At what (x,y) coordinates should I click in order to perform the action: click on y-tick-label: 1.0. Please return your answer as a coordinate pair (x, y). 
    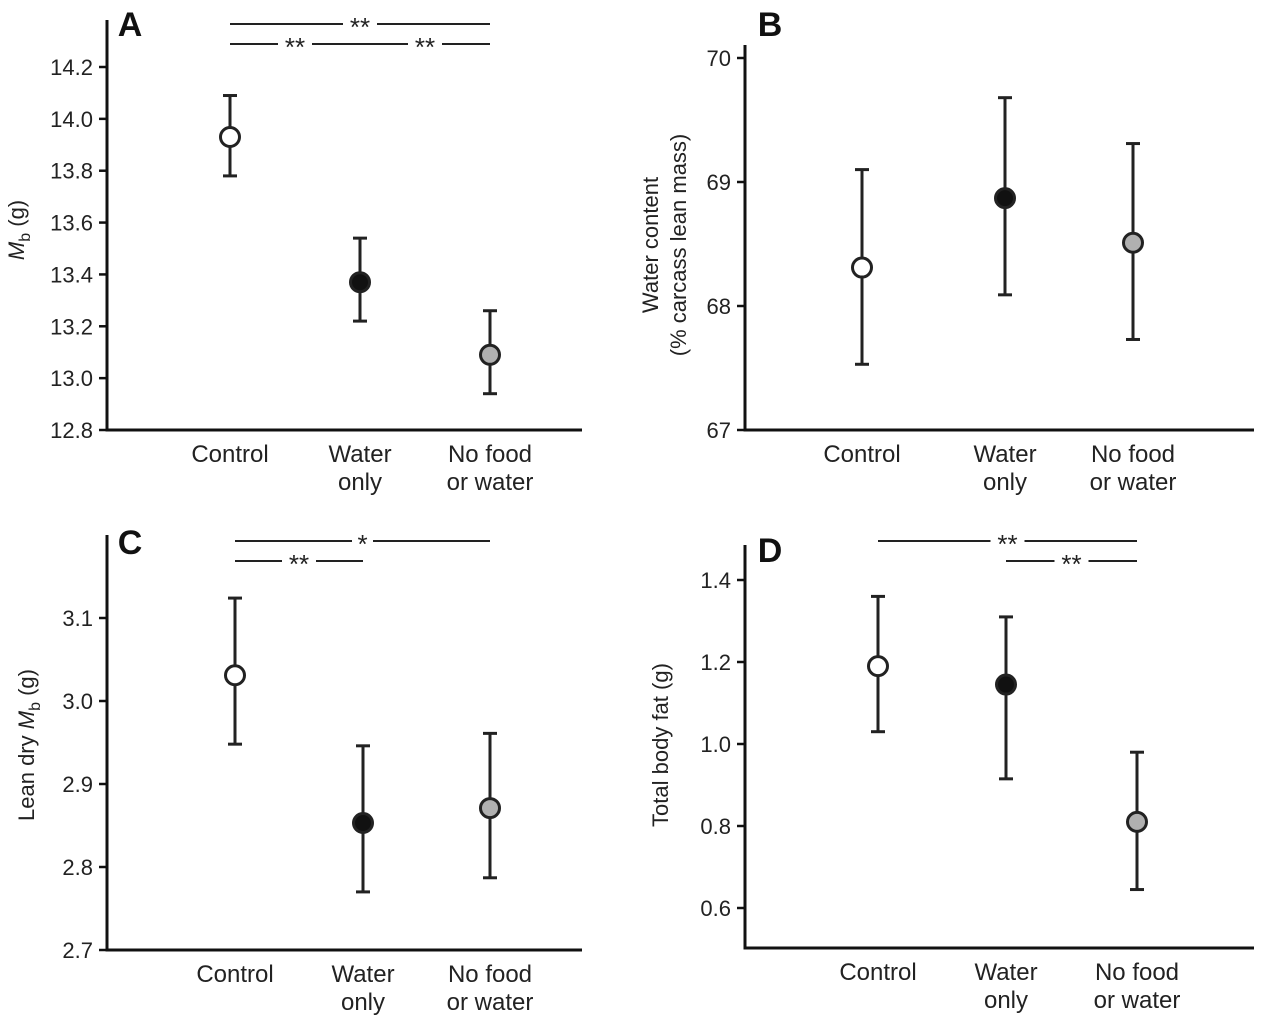
    Looking at the image, I should click on (715, 744).